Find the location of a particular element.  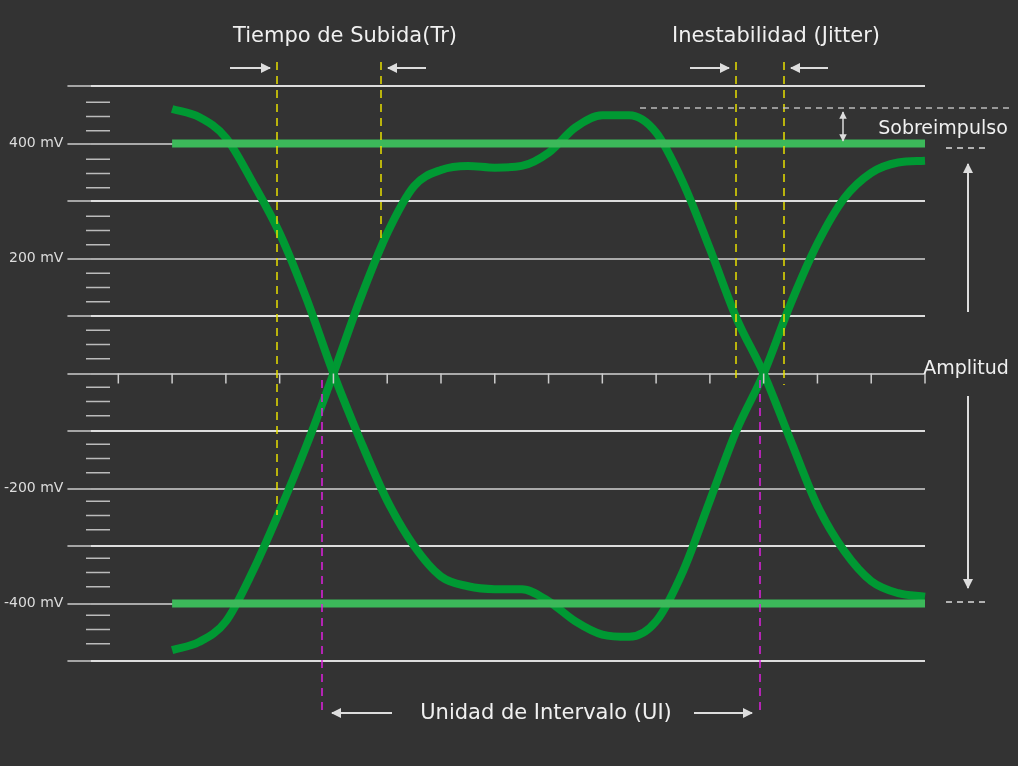

text: Inestabilidad (Jitter) is located at coordinates (776, 35).